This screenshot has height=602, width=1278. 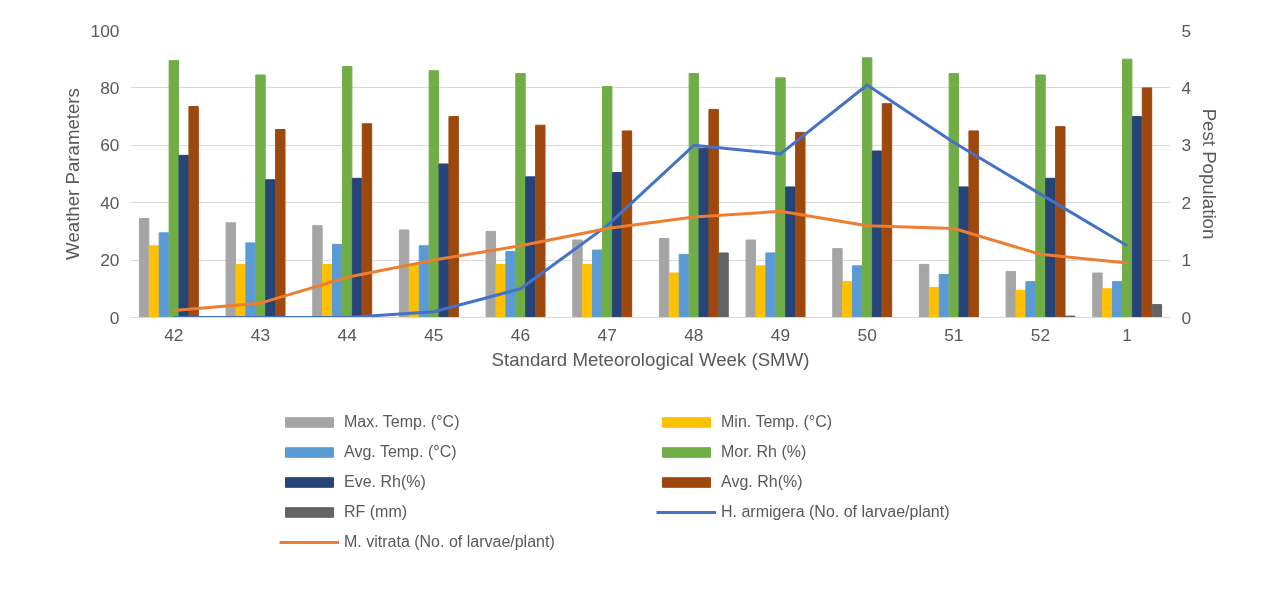 What do you see at coordinates (1186, 202) in the screenshot?
I see `y2-tick-label: 2` at bounding box center [1186, 202].